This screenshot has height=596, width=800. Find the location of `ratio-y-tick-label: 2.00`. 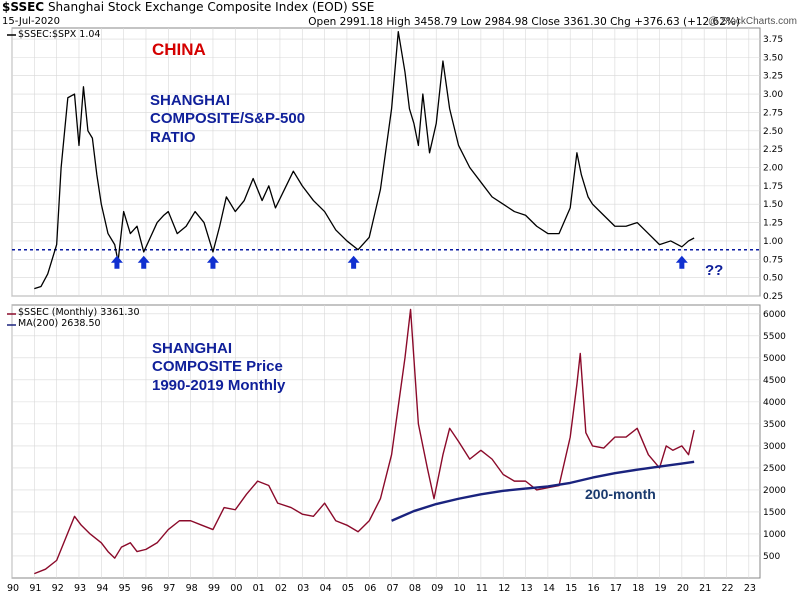

ratio-y-tick-label: 2.00 is located at coordinates (773, 169).